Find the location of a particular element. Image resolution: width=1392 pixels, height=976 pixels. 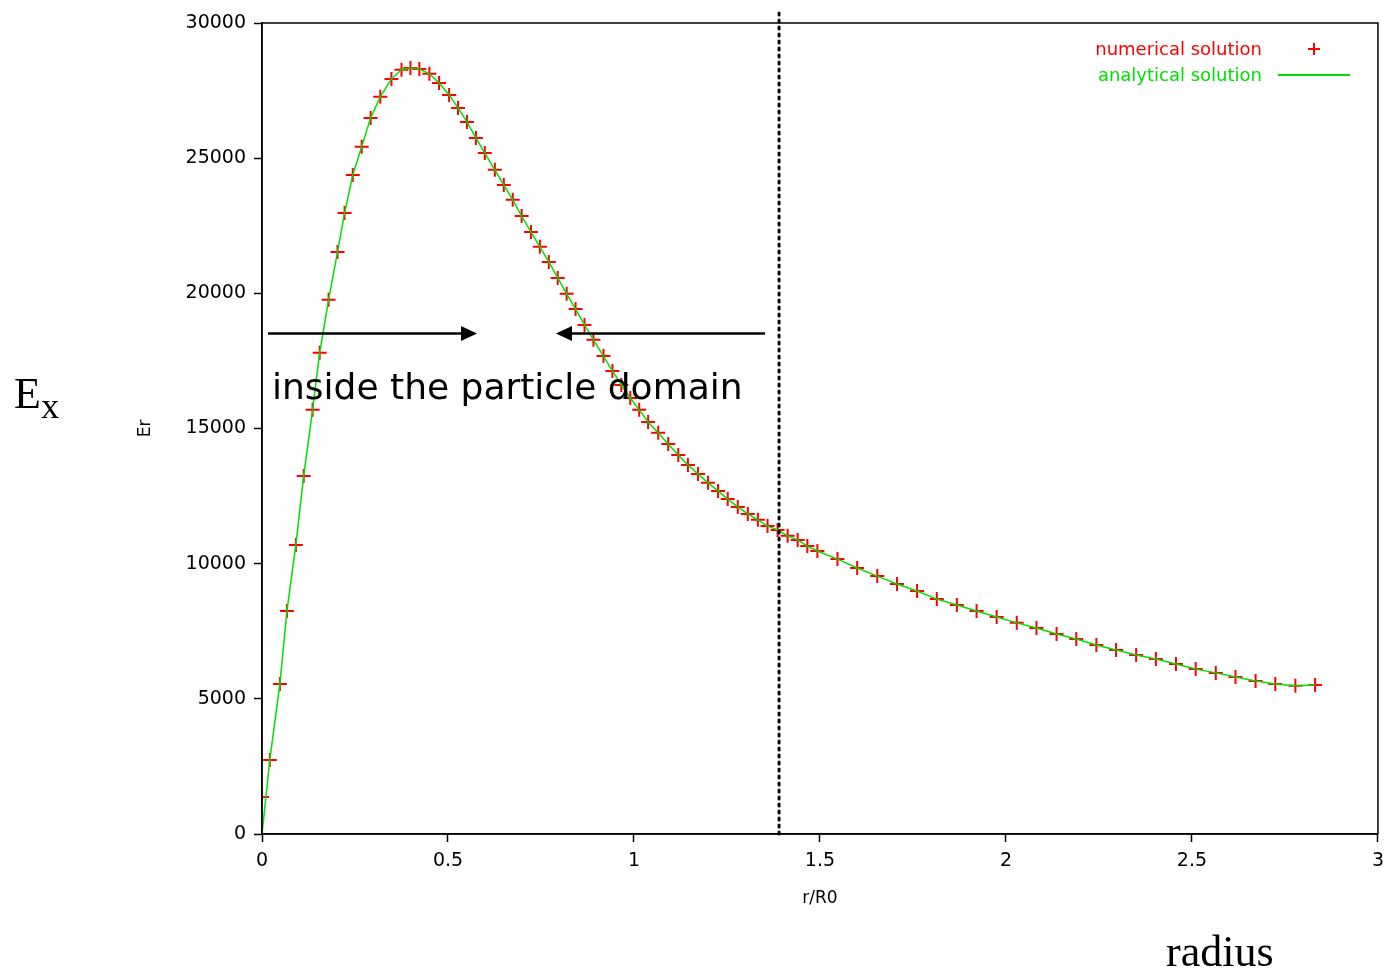

x-tick-label: 1.5 is located at coordinates (820, 859).